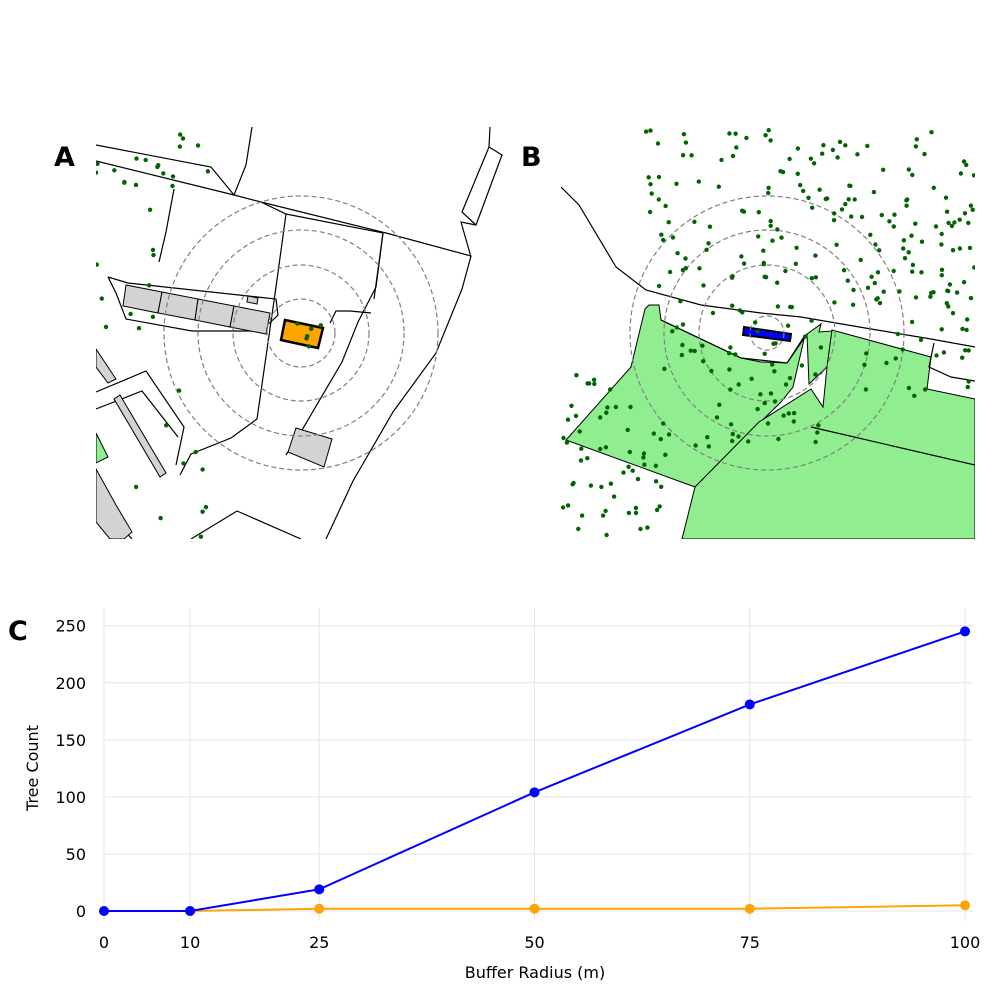  What do you see at coordinates (64, 157) in the screenshot?
I see `panel-a-label: A` at bounding box center [64, 157].